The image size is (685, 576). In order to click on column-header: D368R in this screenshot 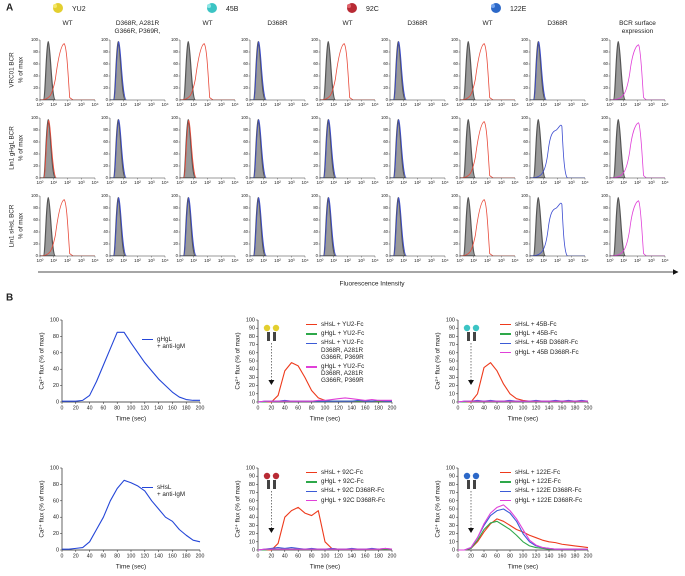, I will do `click(557, 23)`.